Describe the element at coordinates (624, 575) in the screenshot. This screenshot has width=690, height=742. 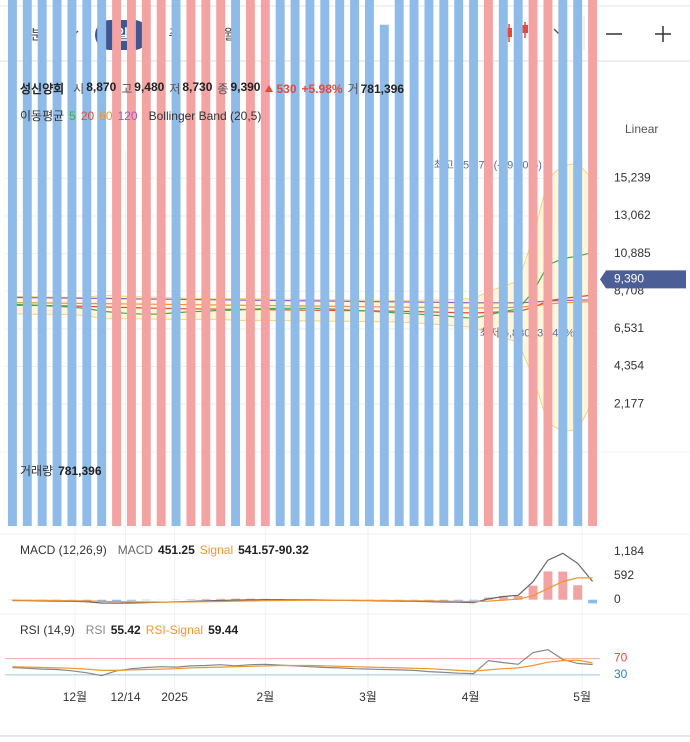
I see `y-tick-label: 592` at that location.